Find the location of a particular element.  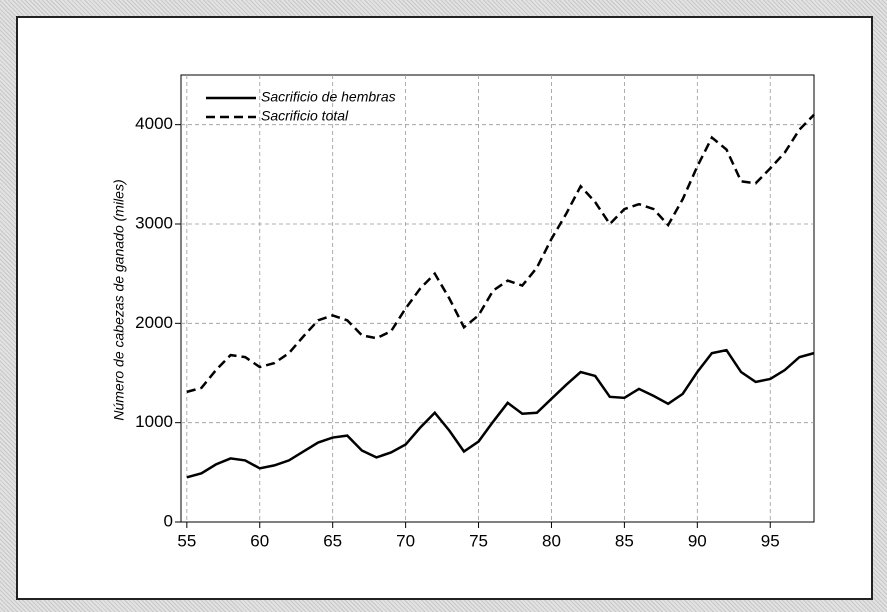

x-tick-label: 85 is located at coordinates (624, 540).